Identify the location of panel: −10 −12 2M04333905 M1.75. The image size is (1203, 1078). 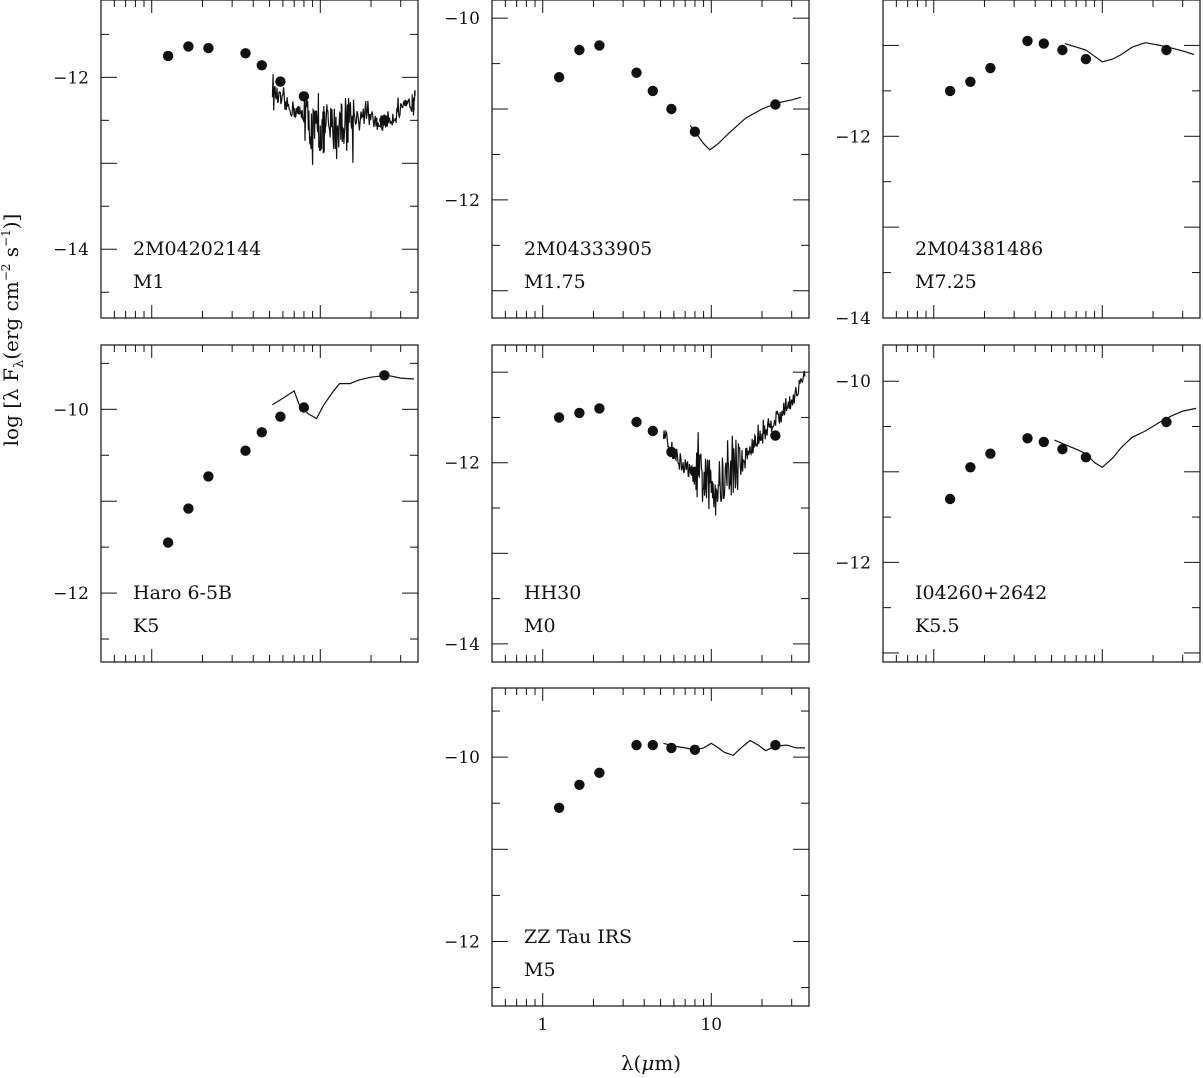
(627, 159).